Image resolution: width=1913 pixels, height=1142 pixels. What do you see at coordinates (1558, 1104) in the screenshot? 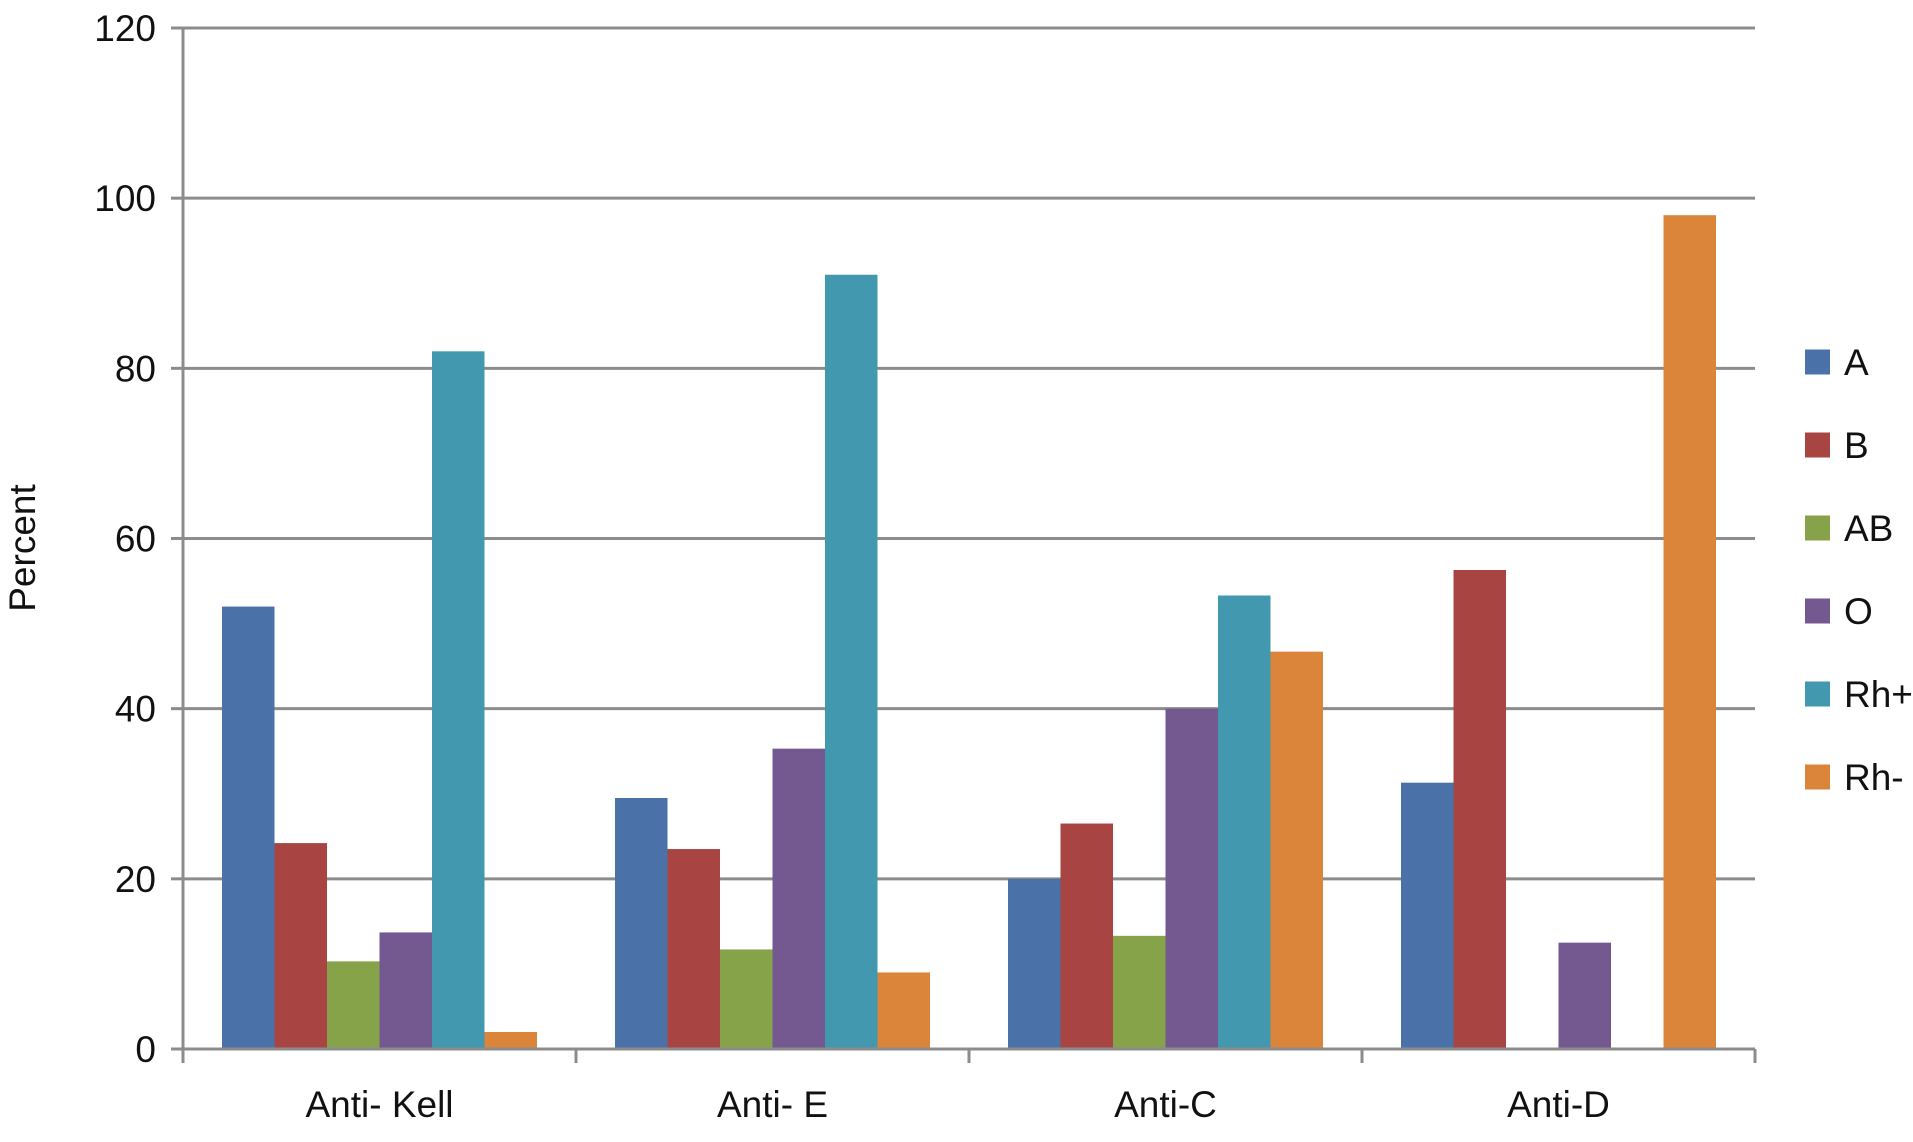
I see `x-category-label: Anti-D` at bounding box center [1558, 1104].